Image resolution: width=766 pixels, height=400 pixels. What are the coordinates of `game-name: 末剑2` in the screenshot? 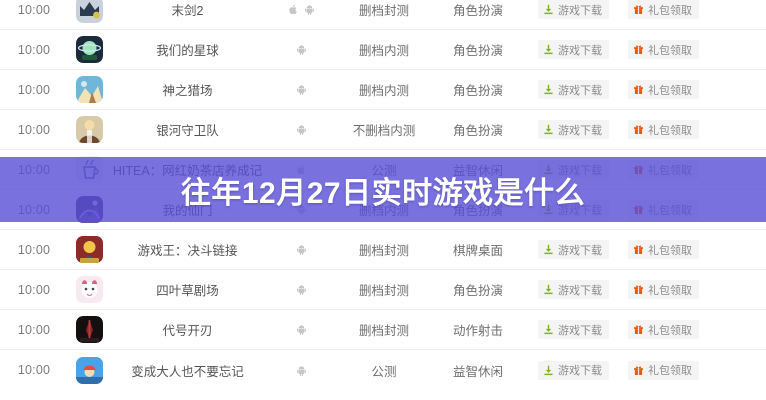 It's located at (187, 11).